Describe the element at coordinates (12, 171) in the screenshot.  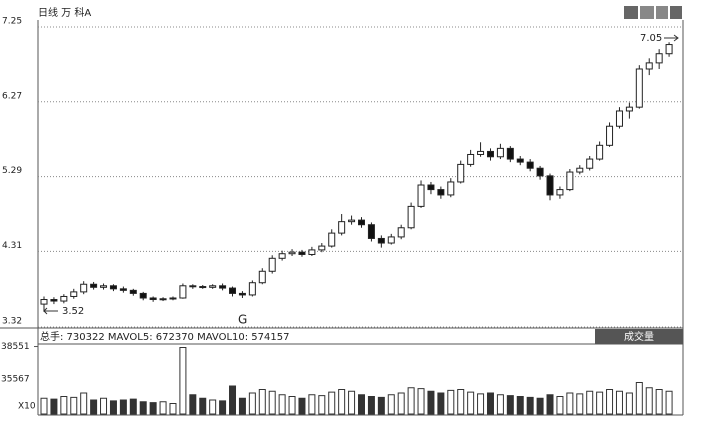
I see `y-tick-label: 5.29` at that location.